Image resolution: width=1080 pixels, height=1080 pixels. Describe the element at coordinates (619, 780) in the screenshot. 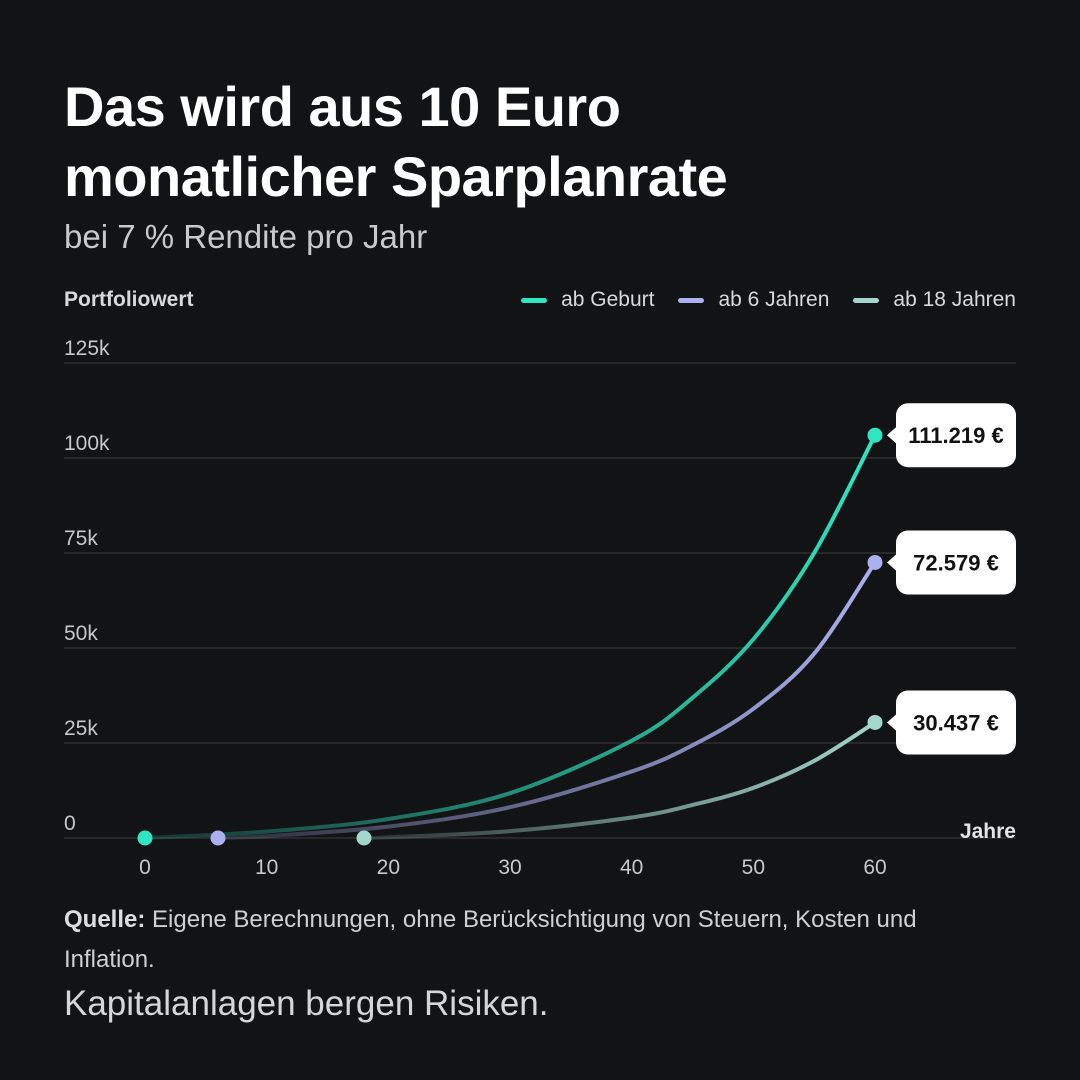

I see `series-line` at that location.